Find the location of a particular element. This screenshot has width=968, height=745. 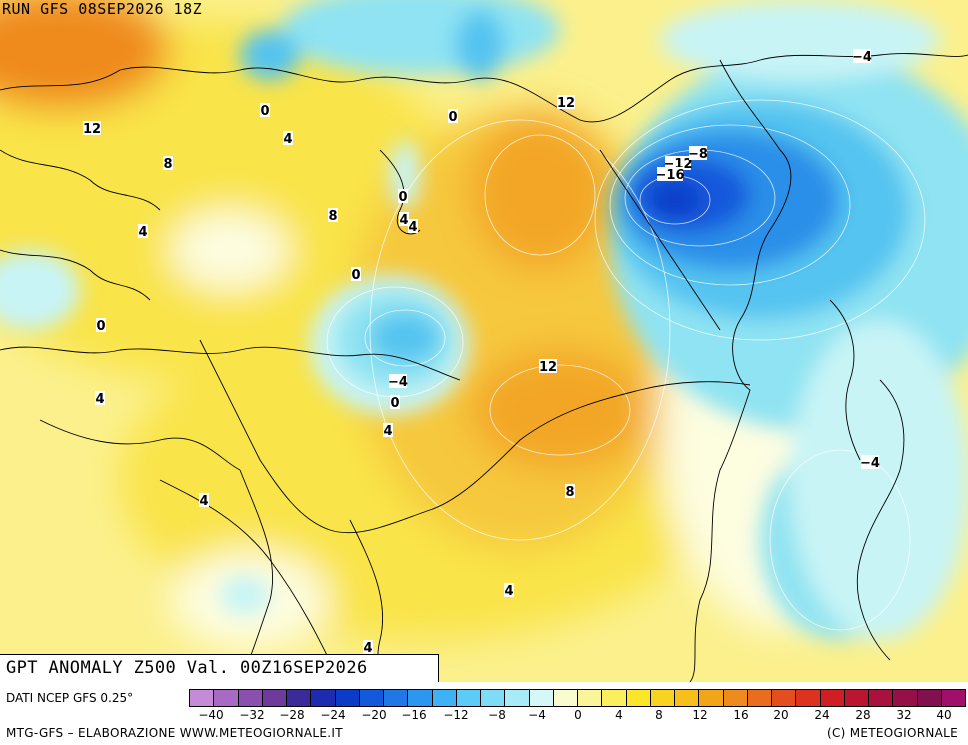

field-orange-north is located at coordinates (540, 190).